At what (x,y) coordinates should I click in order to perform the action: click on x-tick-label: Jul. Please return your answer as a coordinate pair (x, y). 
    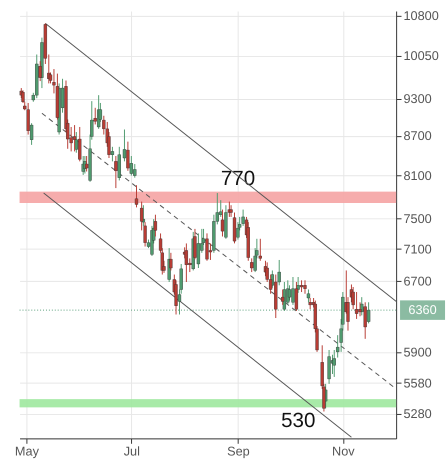
    Looking at the image, I should click on (132, 451).